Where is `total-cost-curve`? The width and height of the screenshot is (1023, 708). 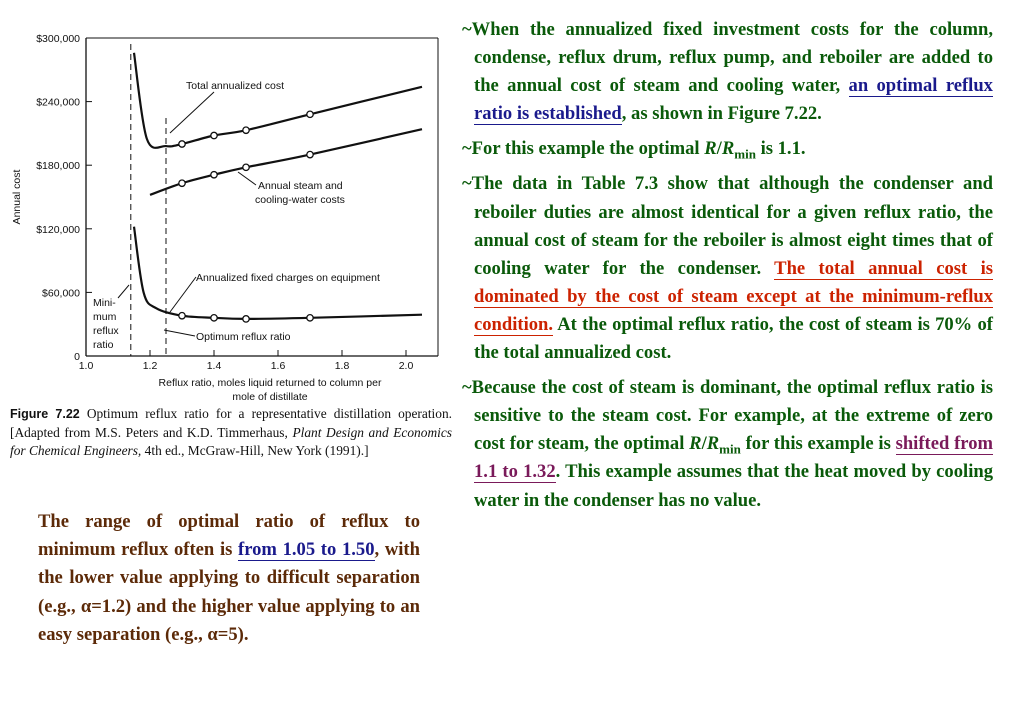
total-cost-curve is located at coordinates (277, 100).